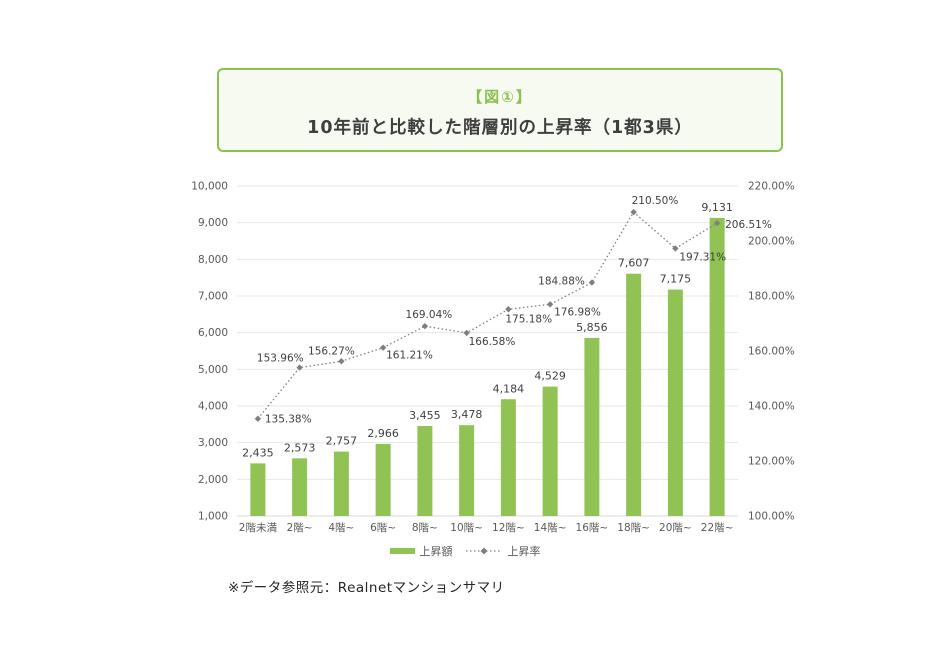  I want to click on legend-line-label: 上昇率, so click(524, 551).